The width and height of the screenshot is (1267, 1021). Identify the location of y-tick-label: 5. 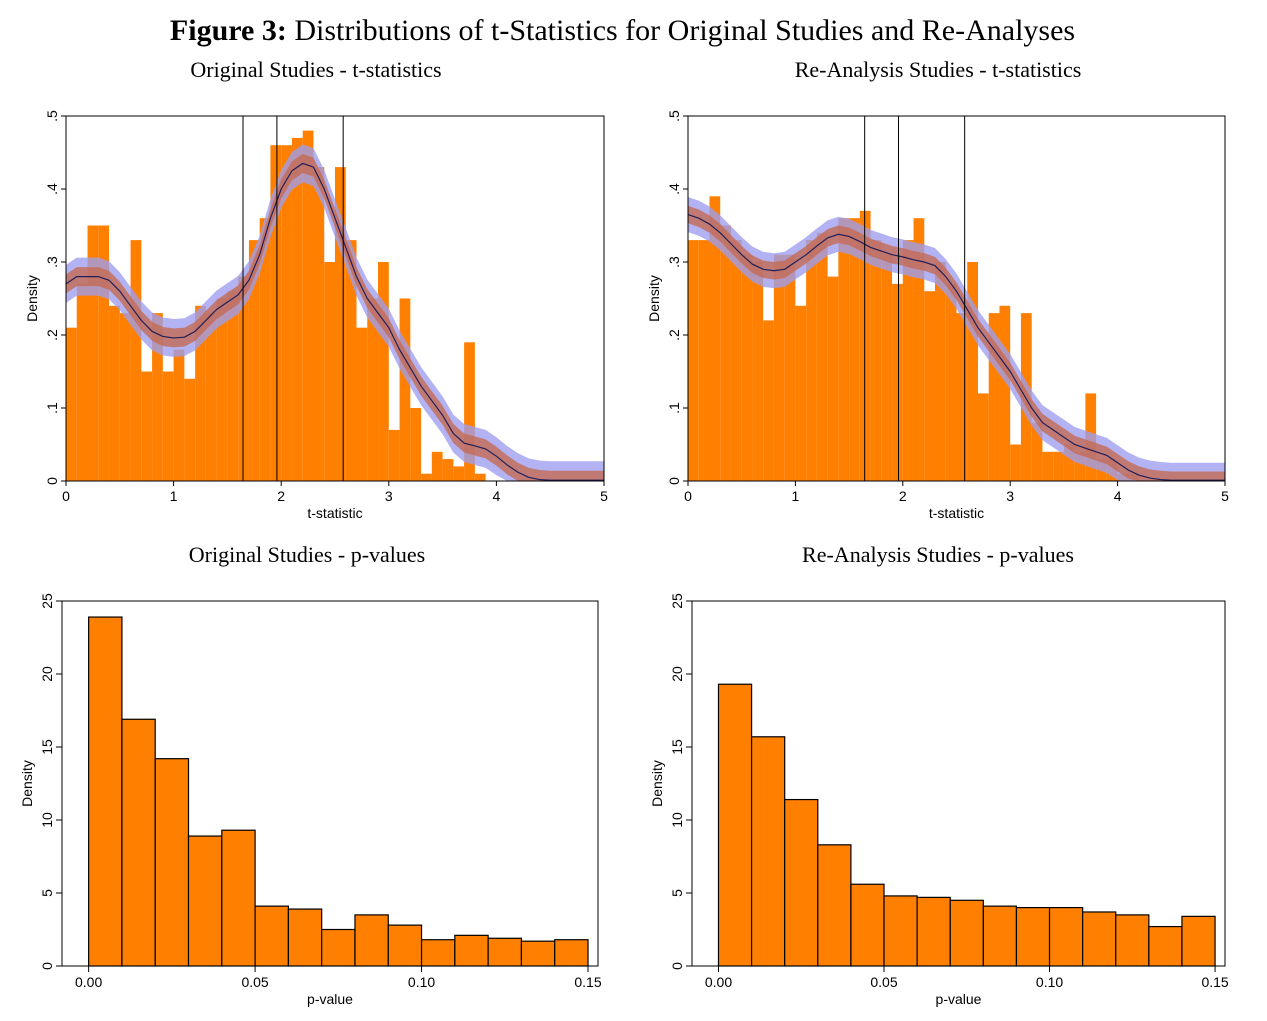
(677, 893).